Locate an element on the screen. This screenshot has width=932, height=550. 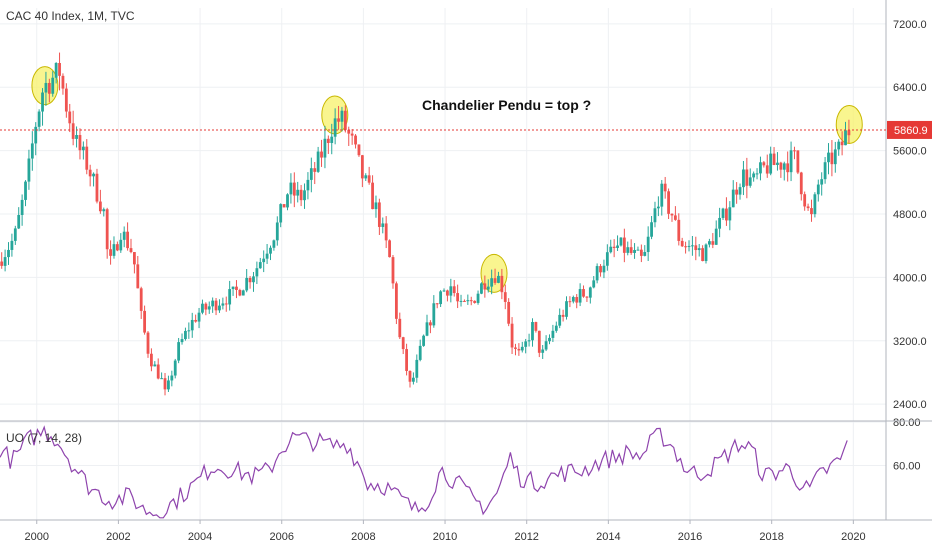
y-tick-label: 4000.0 is located at coordinates (910, 278).